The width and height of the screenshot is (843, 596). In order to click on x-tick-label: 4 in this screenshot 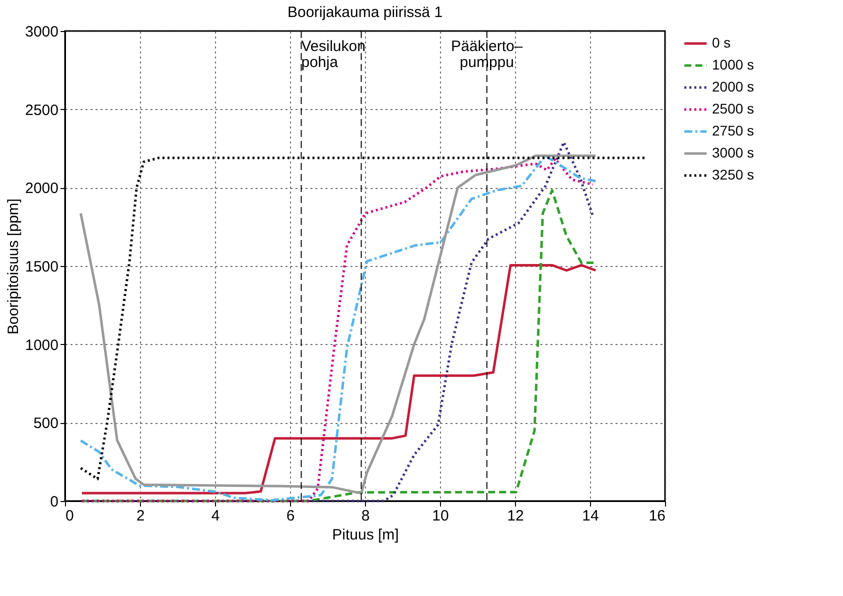, I will do `click(215, 516)`.